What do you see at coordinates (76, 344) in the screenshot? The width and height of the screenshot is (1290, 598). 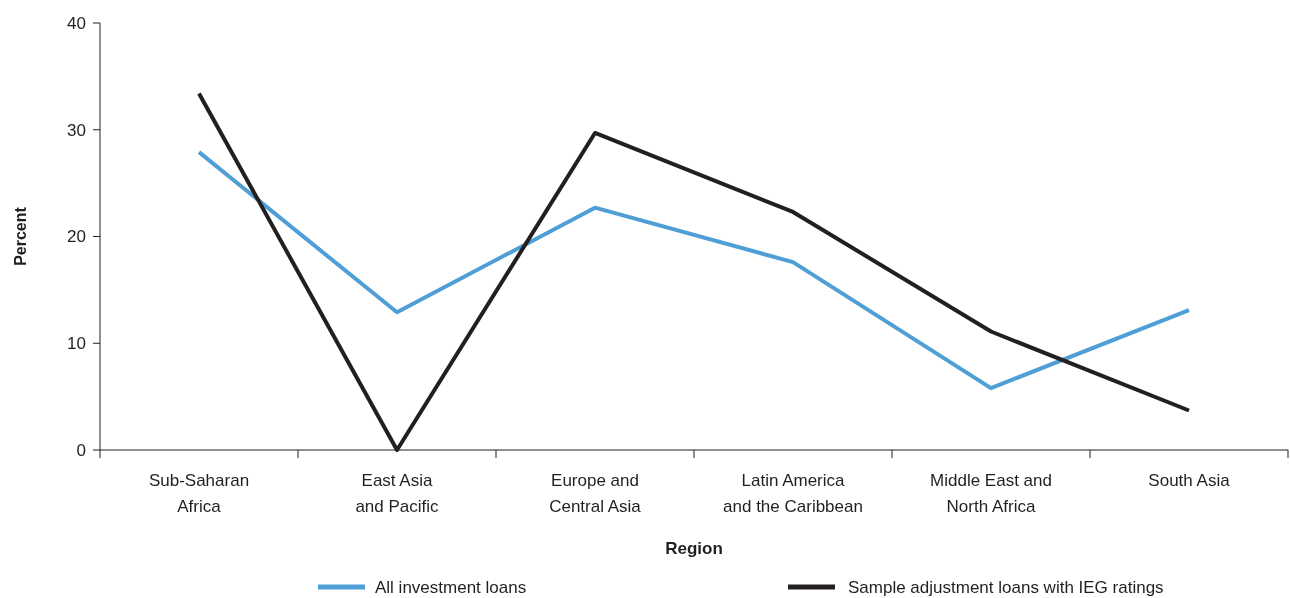 I see `y-tick-label: 10` at bounding box center [76, 344].